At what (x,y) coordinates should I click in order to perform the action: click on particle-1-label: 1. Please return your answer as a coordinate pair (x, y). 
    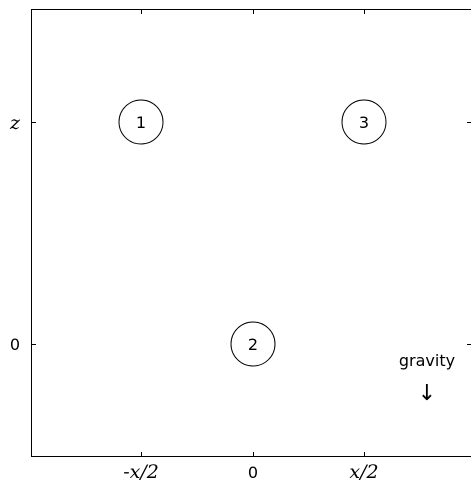
    Looking at the image, I should click on (141, 122).